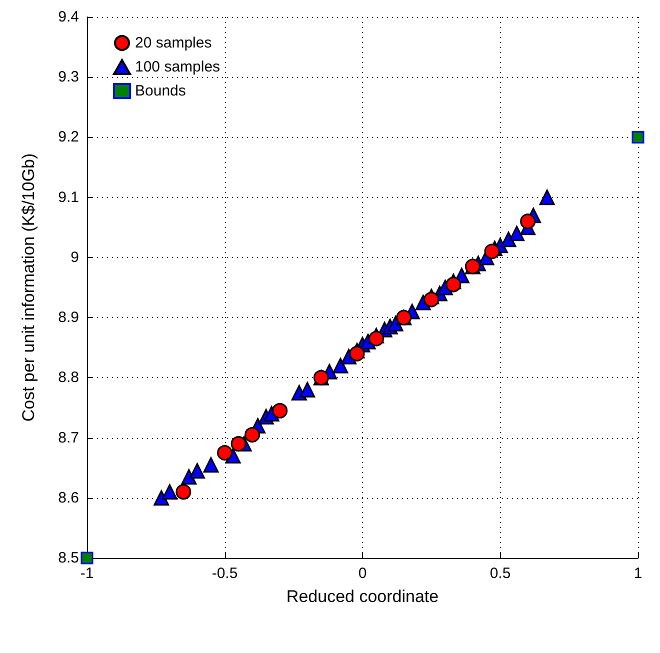  Describe the element at coordinates (160, 91) in the screenshot. I see `legend-label: Bounds` at that location.